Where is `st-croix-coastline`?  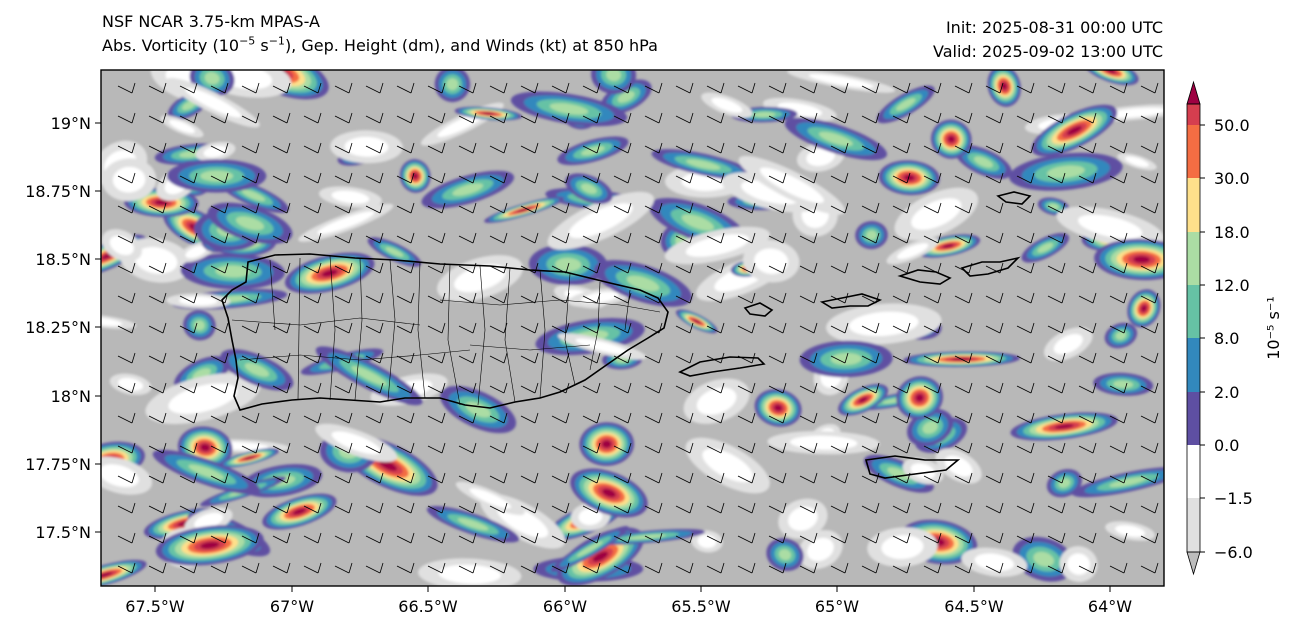 st-croix-coastline is located at coordinates (912, 467).